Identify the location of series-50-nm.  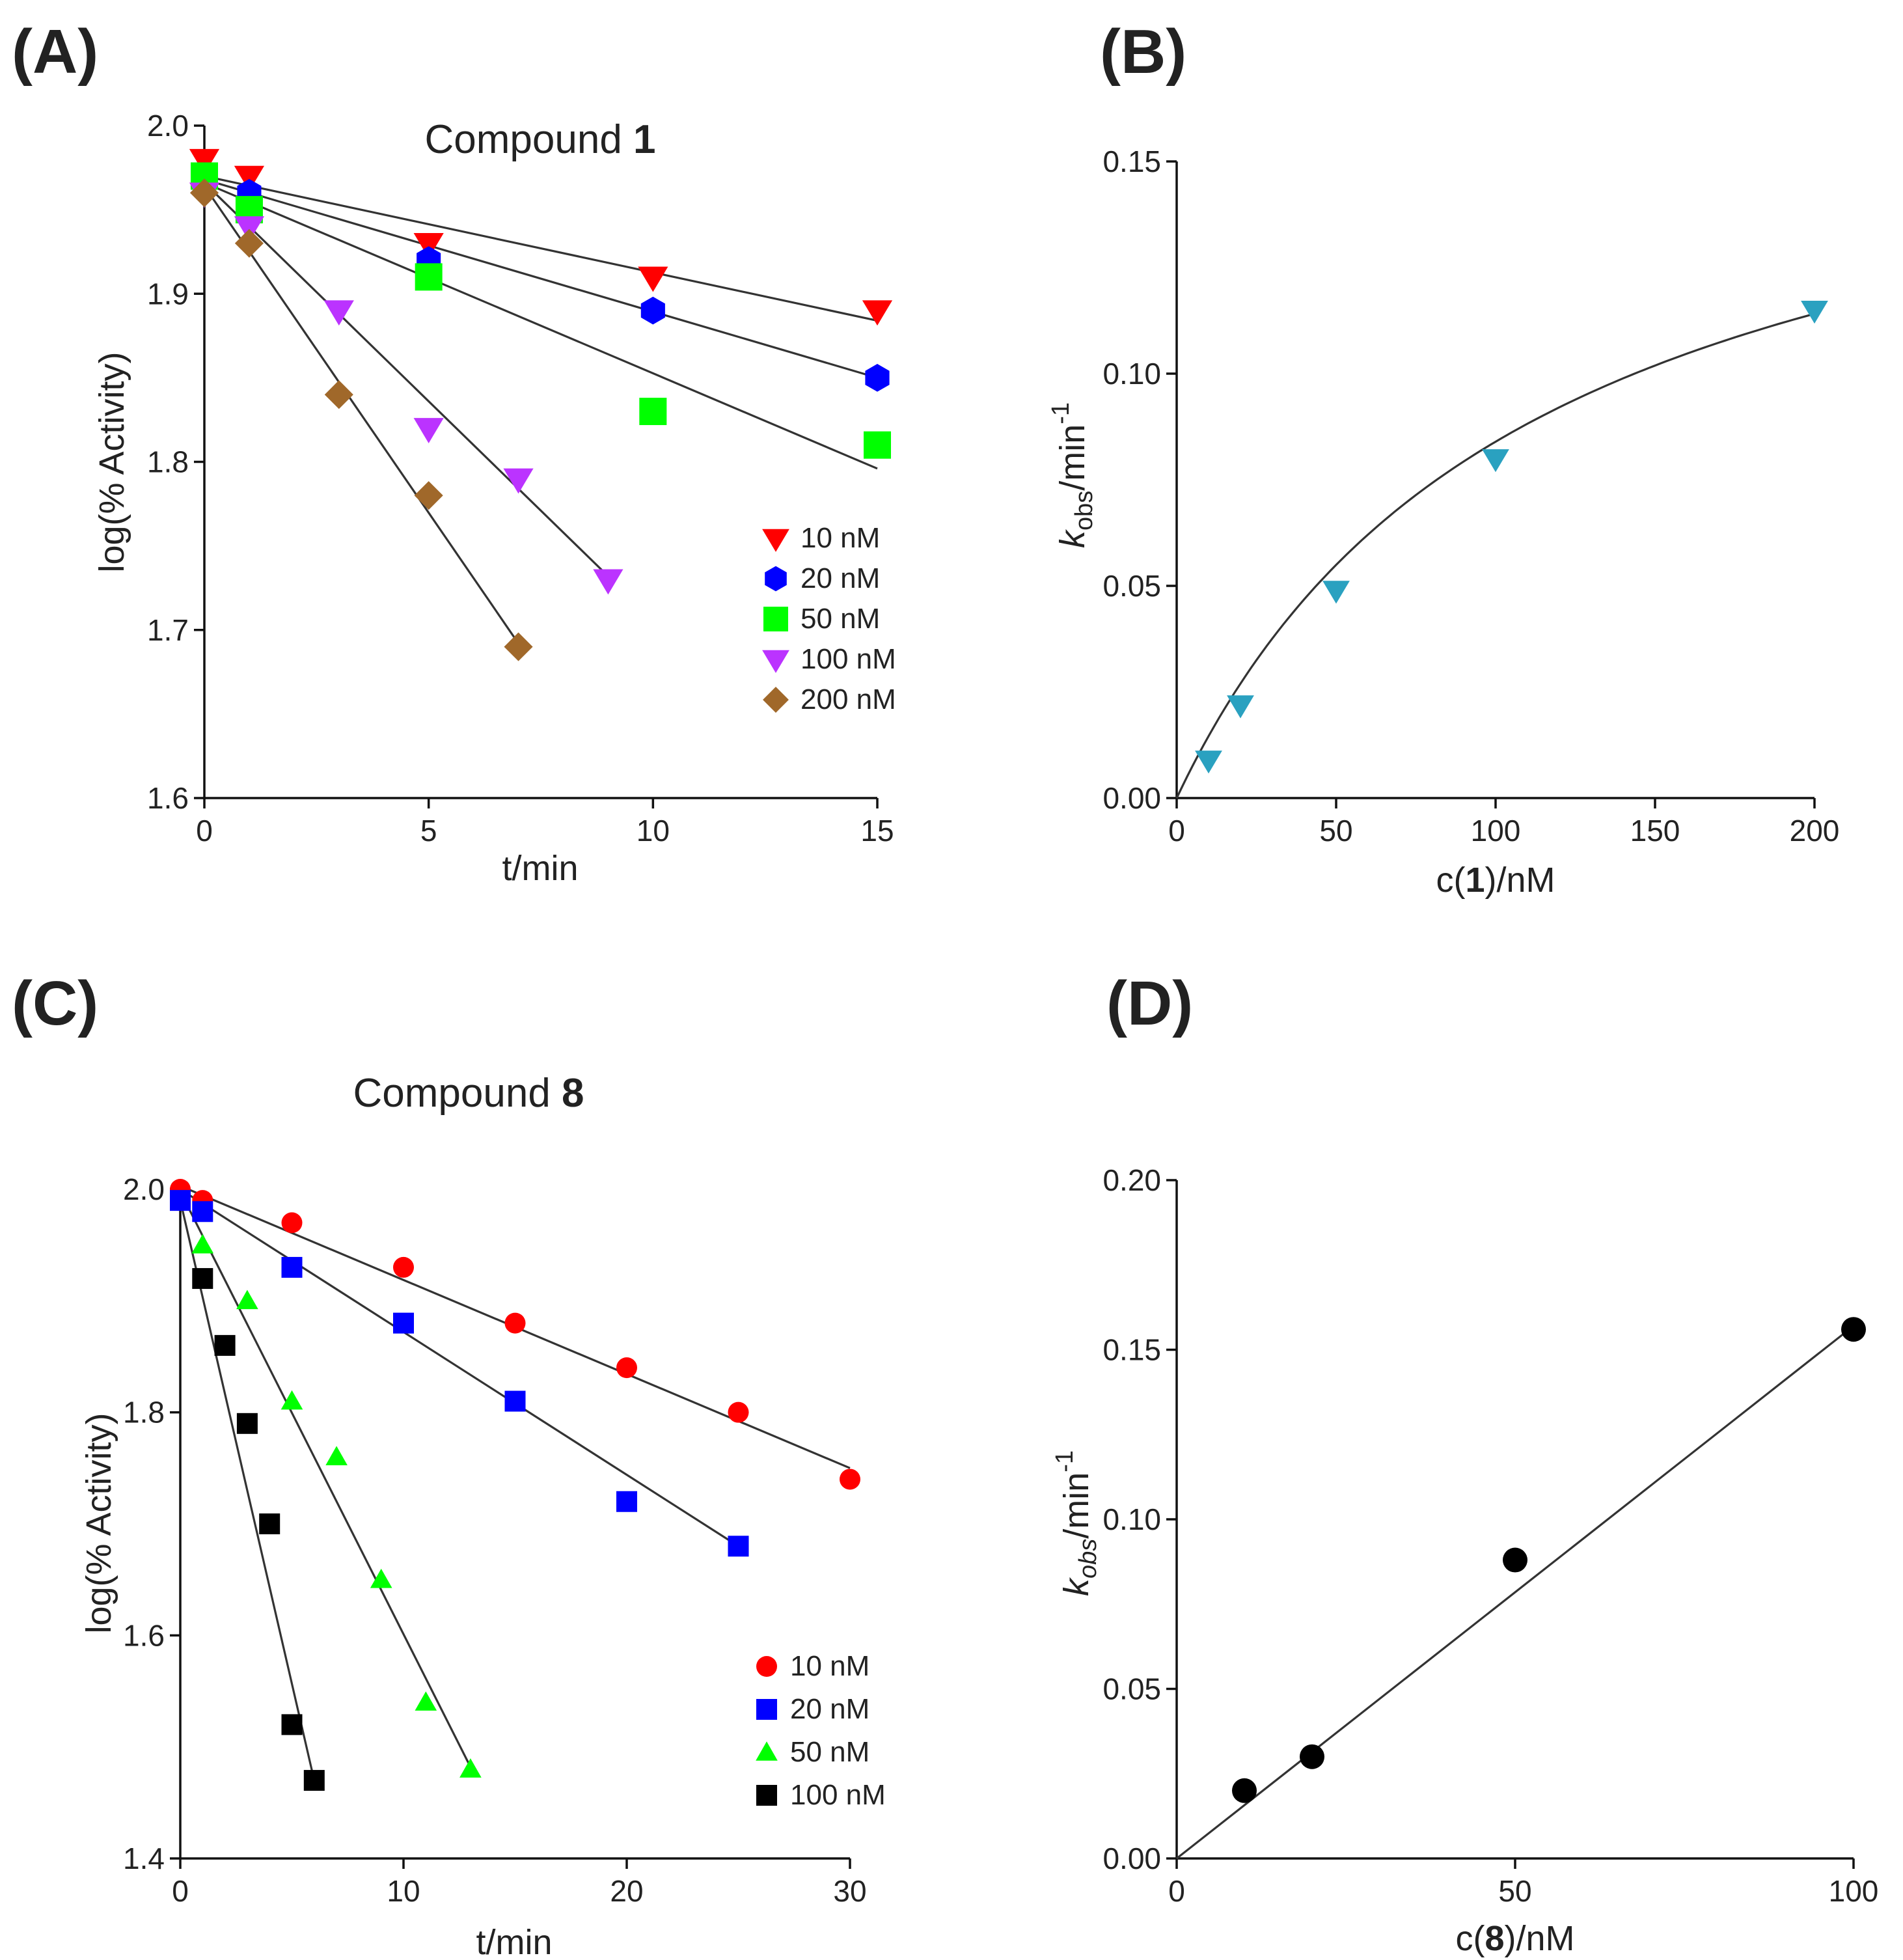
(336, 1506).